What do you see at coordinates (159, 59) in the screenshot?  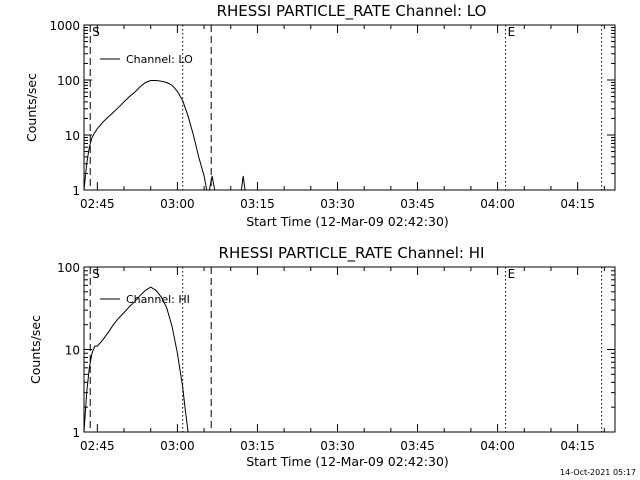 I see `legend-label: Channel: LO` at bounding box center [159, 59].